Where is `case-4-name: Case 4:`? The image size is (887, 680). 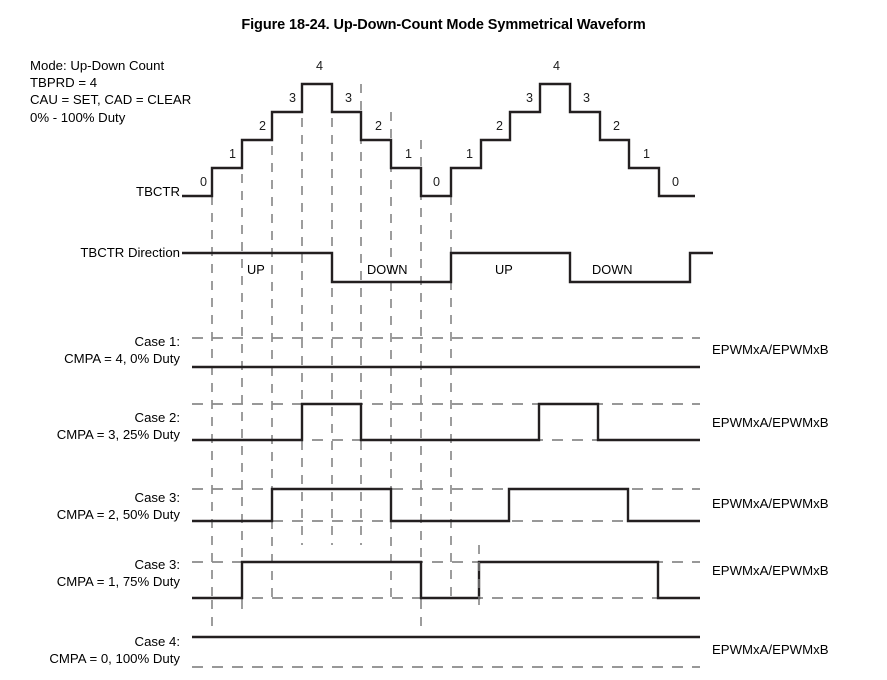
case-4-name: Case 4: is located at coordinates (157, 641).